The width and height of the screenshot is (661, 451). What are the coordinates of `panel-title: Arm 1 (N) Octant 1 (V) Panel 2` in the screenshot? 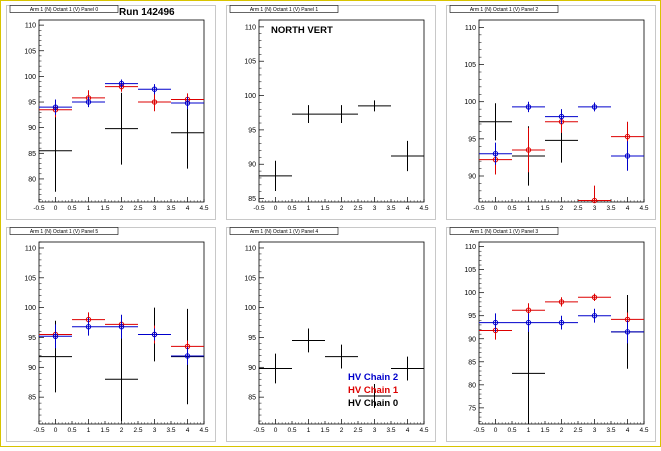 It's located at (504, 10).